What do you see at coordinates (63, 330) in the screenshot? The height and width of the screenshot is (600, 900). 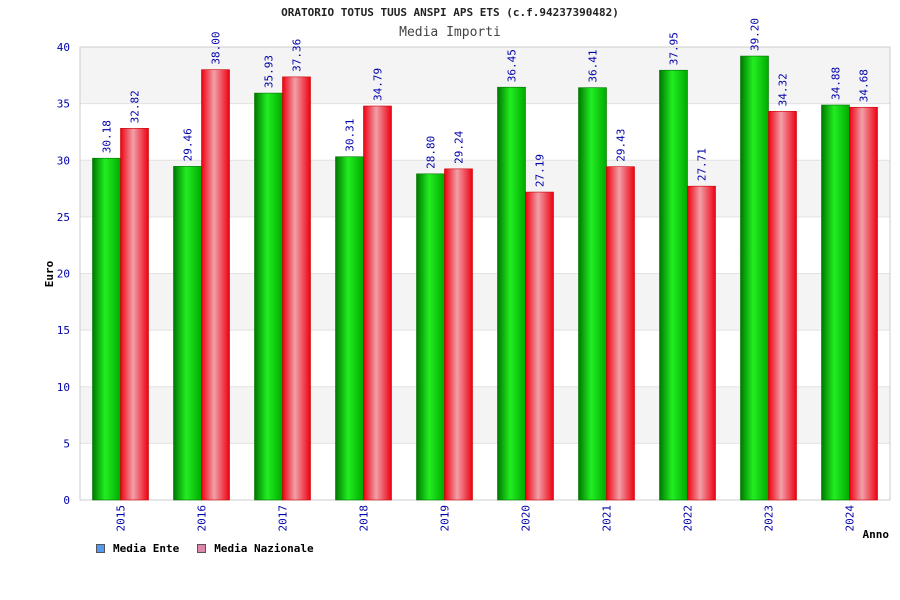 I see `y-tick-label: 15` at bounding box center [63, 330].